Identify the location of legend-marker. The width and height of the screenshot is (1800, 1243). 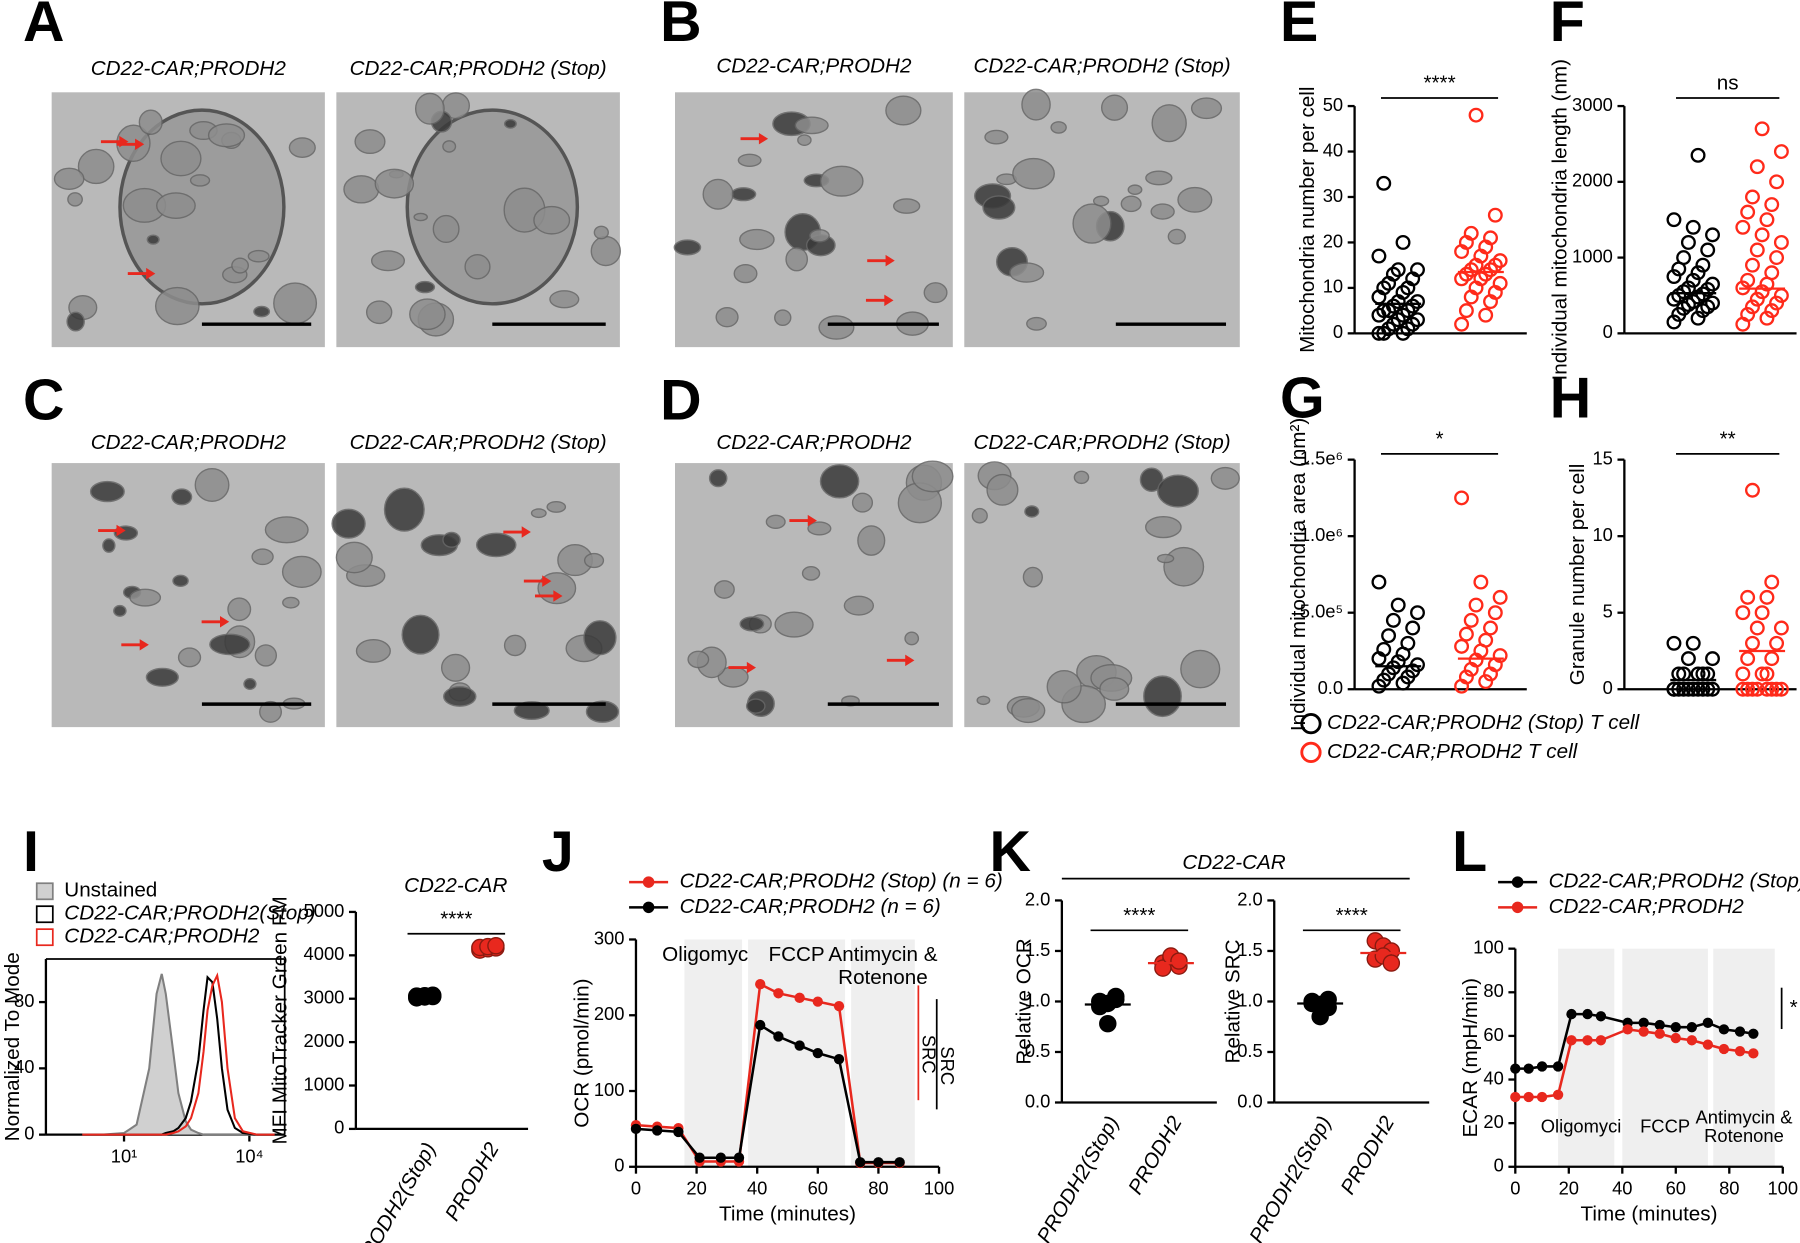
(1311, 752).